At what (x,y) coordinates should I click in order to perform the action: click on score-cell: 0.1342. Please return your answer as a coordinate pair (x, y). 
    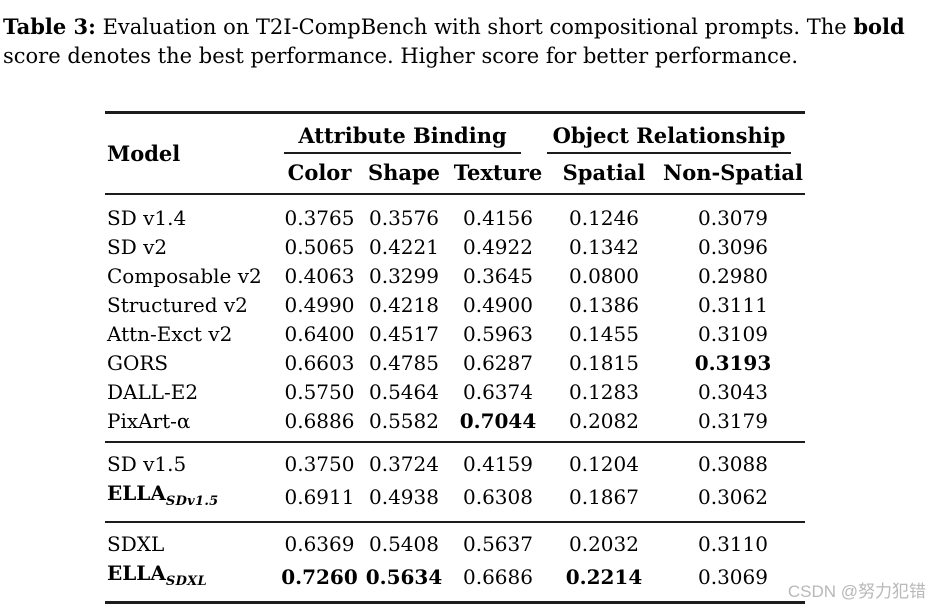
    Looking at the image, I should click on (604, 247).